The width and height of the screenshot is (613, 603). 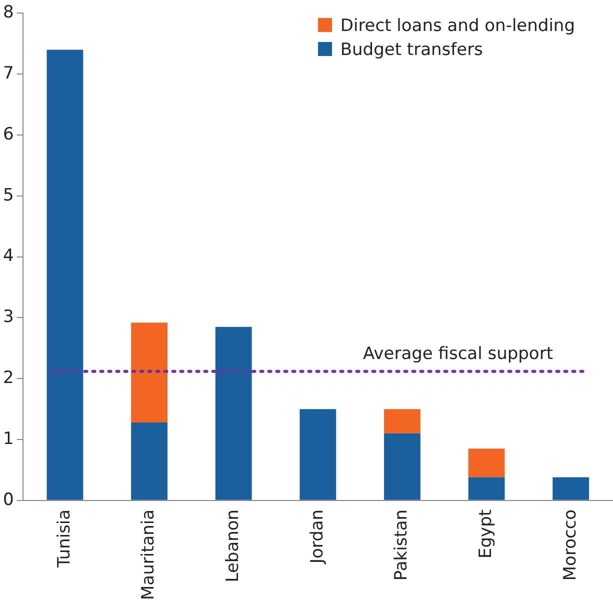 I want to click on y-tick-label: 8, so click(x=8, y=12).